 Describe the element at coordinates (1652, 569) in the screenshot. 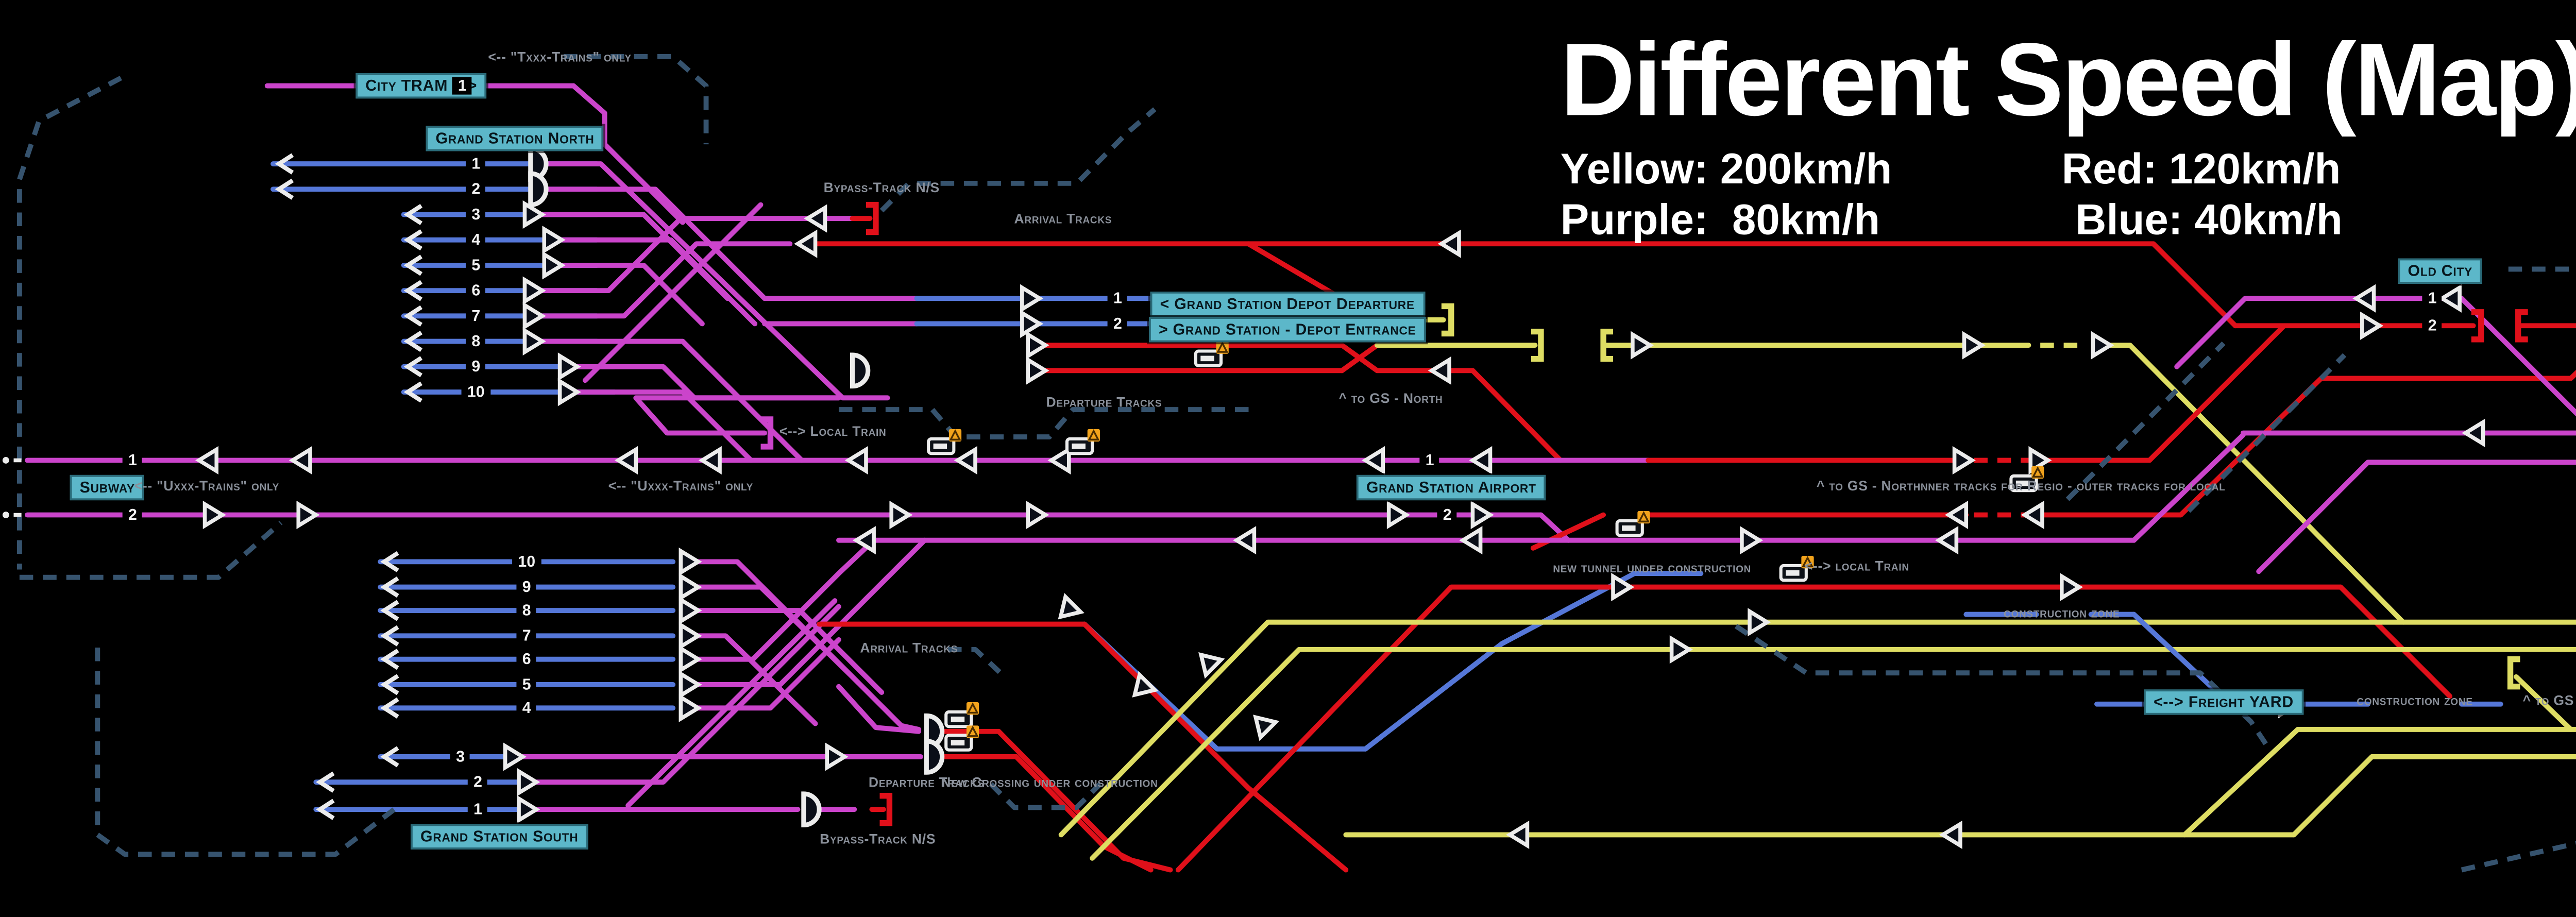

I see `map-annotation-new-tunnel-under-construction: new tunnel under construction` at that location.